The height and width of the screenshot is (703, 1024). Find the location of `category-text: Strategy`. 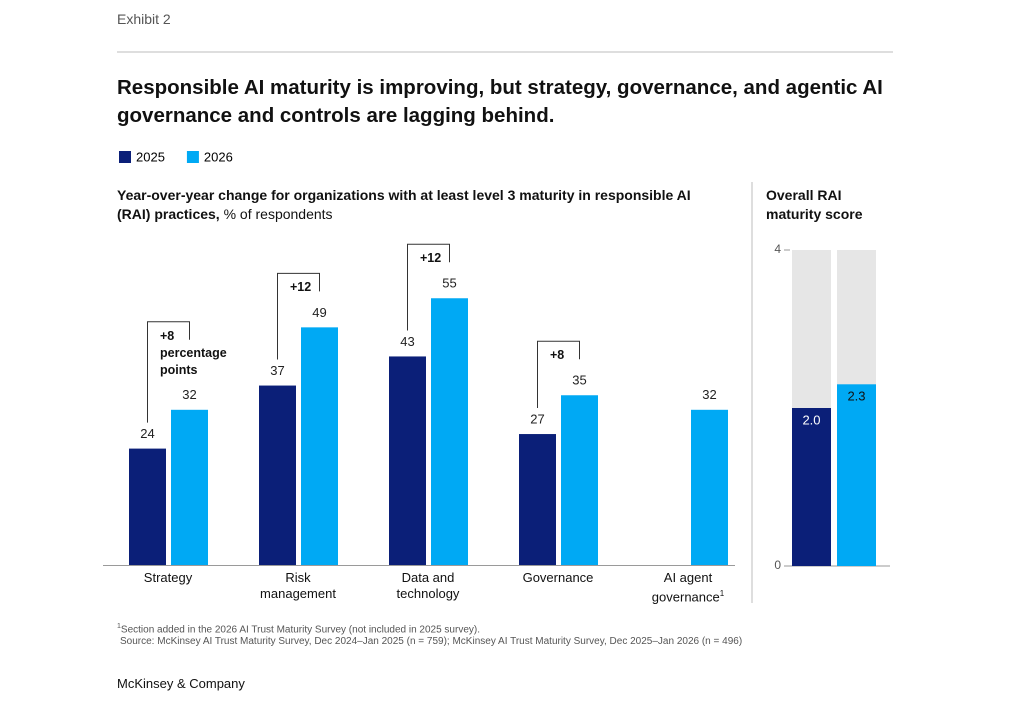

category-text: Strategy is located at coordinates (168, 577).